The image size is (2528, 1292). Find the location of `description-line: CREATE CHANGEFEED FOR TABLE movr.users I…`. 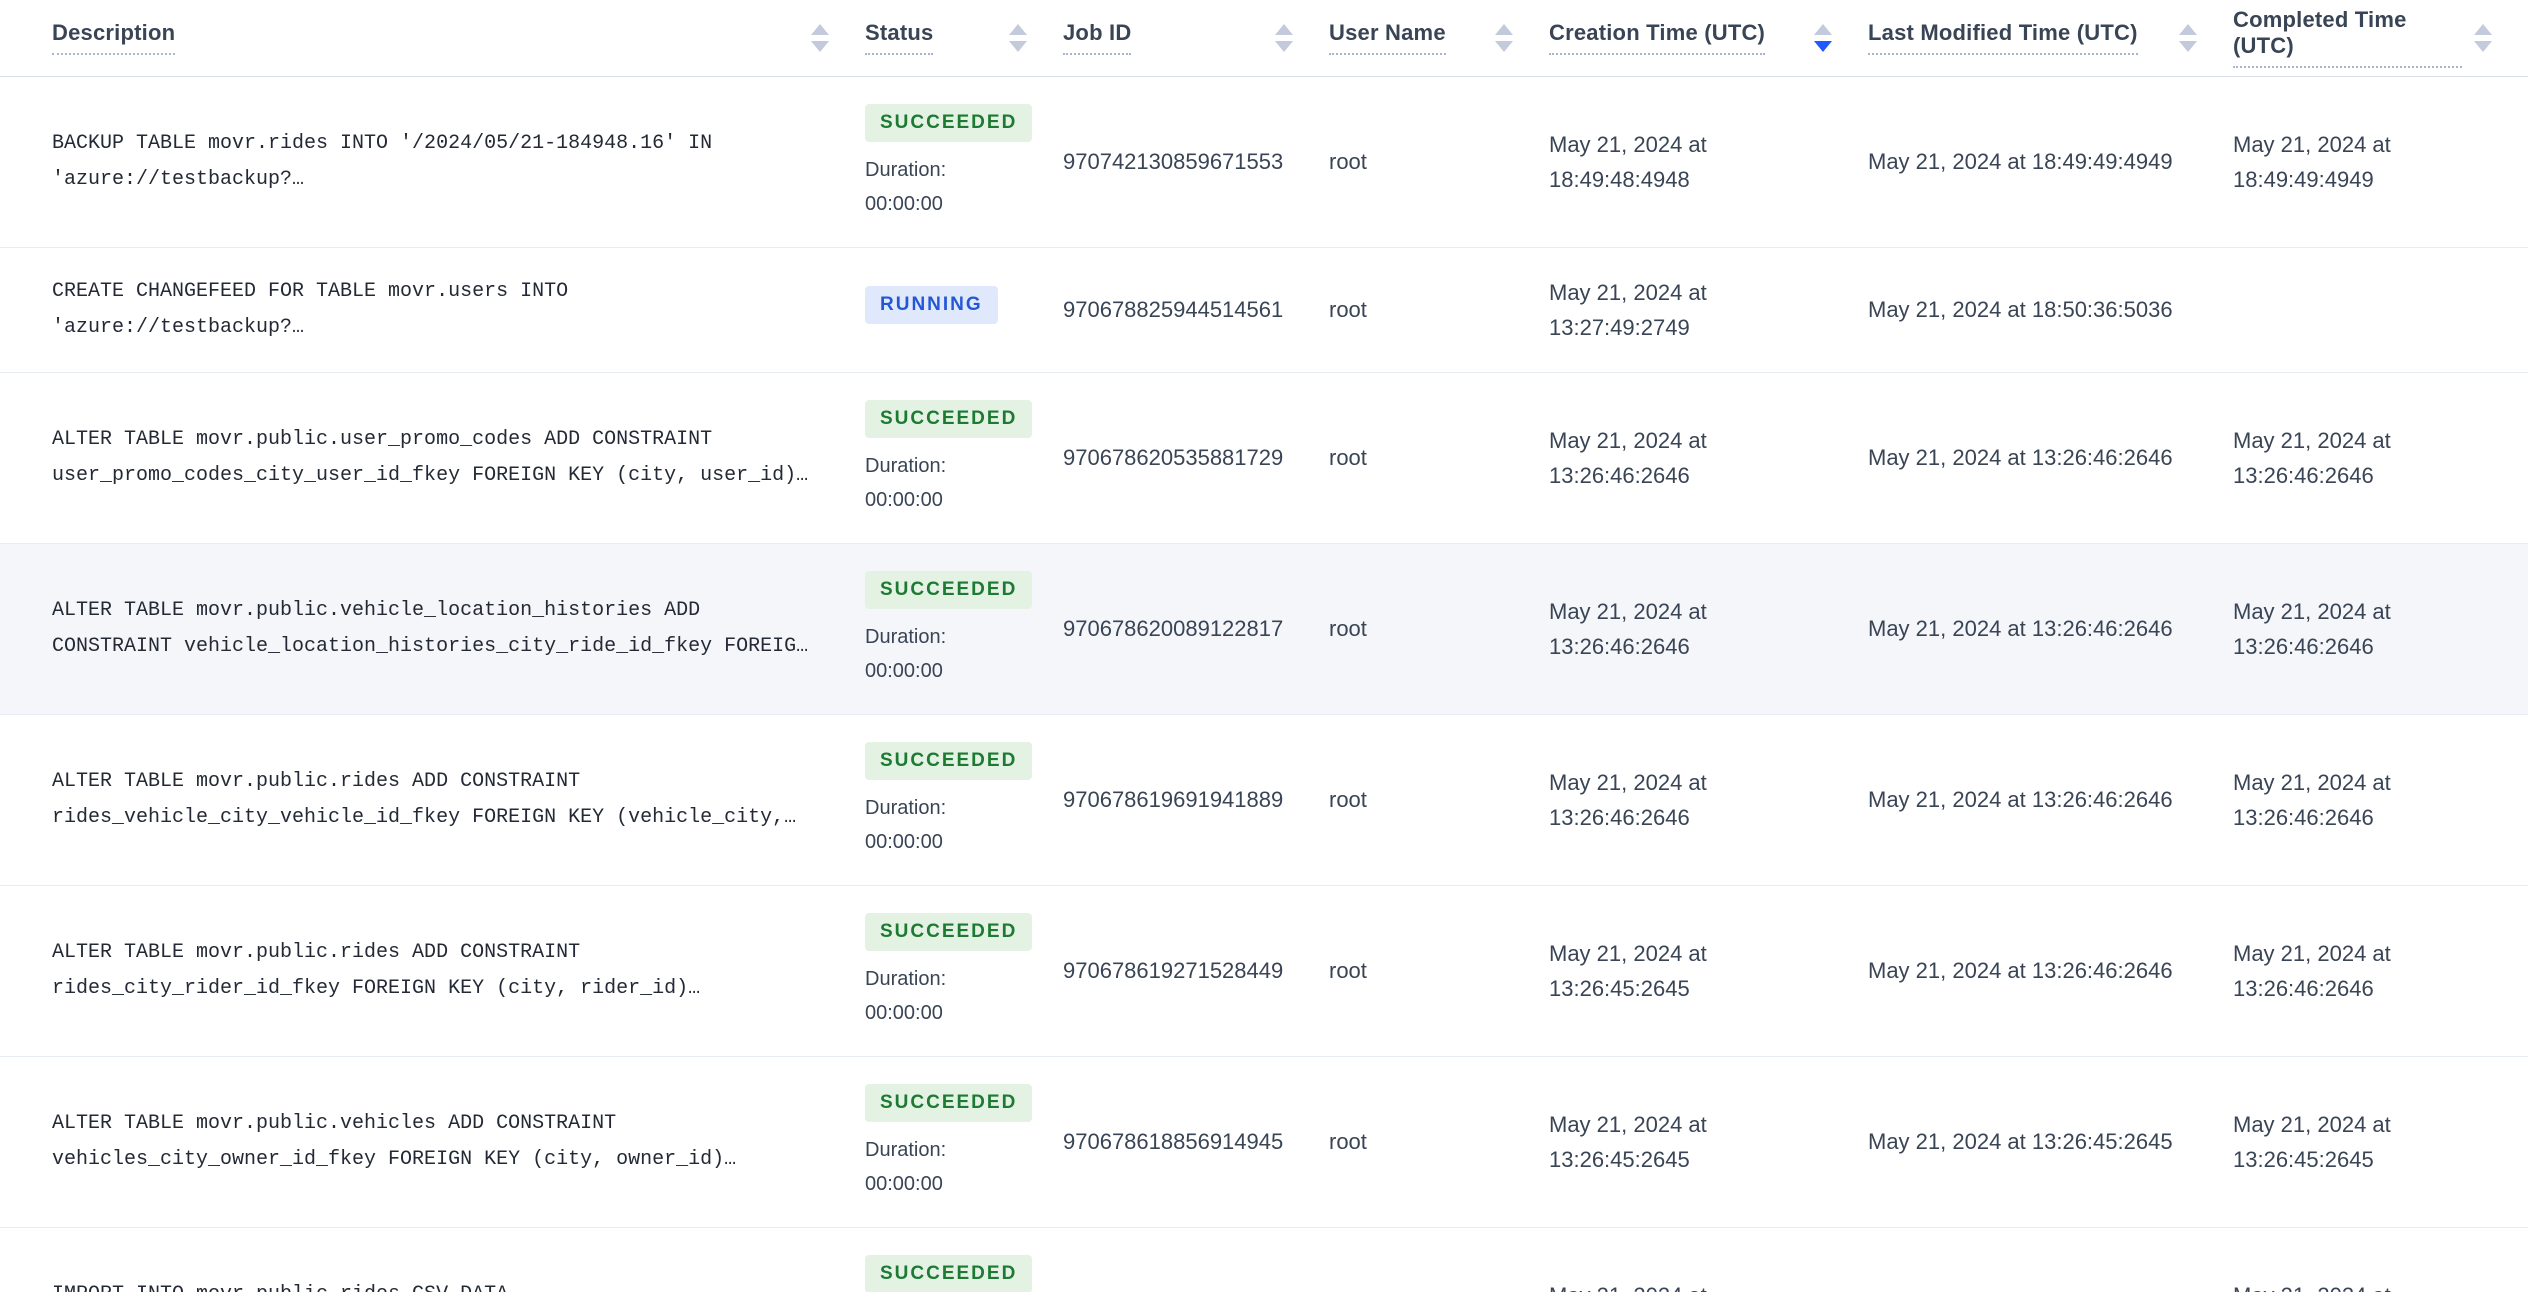

description-line: CREATE CHANGEFEED FOR TABLE movr.users I… is located at coordinates (310, 291).